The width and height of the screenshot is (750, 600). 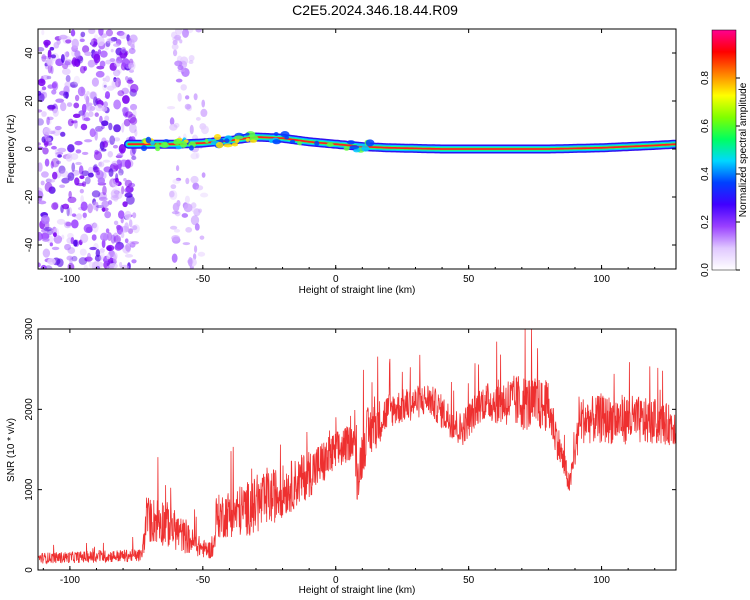 I want to click on colorbar-tick-label: 0.4, so click(x=705, y=174).